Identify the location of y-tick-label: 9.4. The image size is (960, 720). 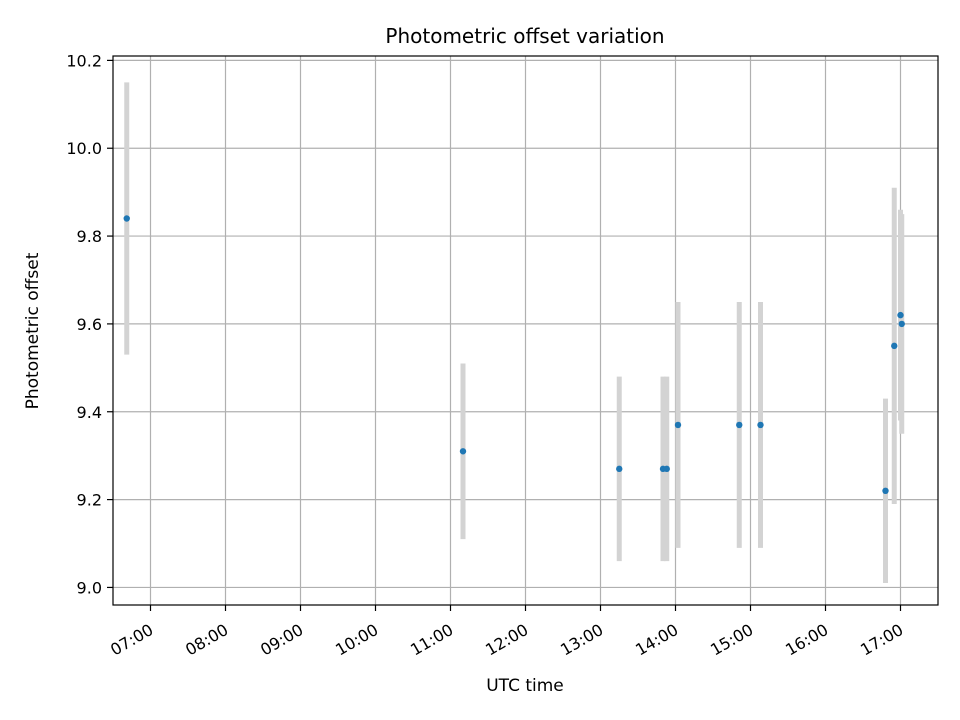
(89, 412).